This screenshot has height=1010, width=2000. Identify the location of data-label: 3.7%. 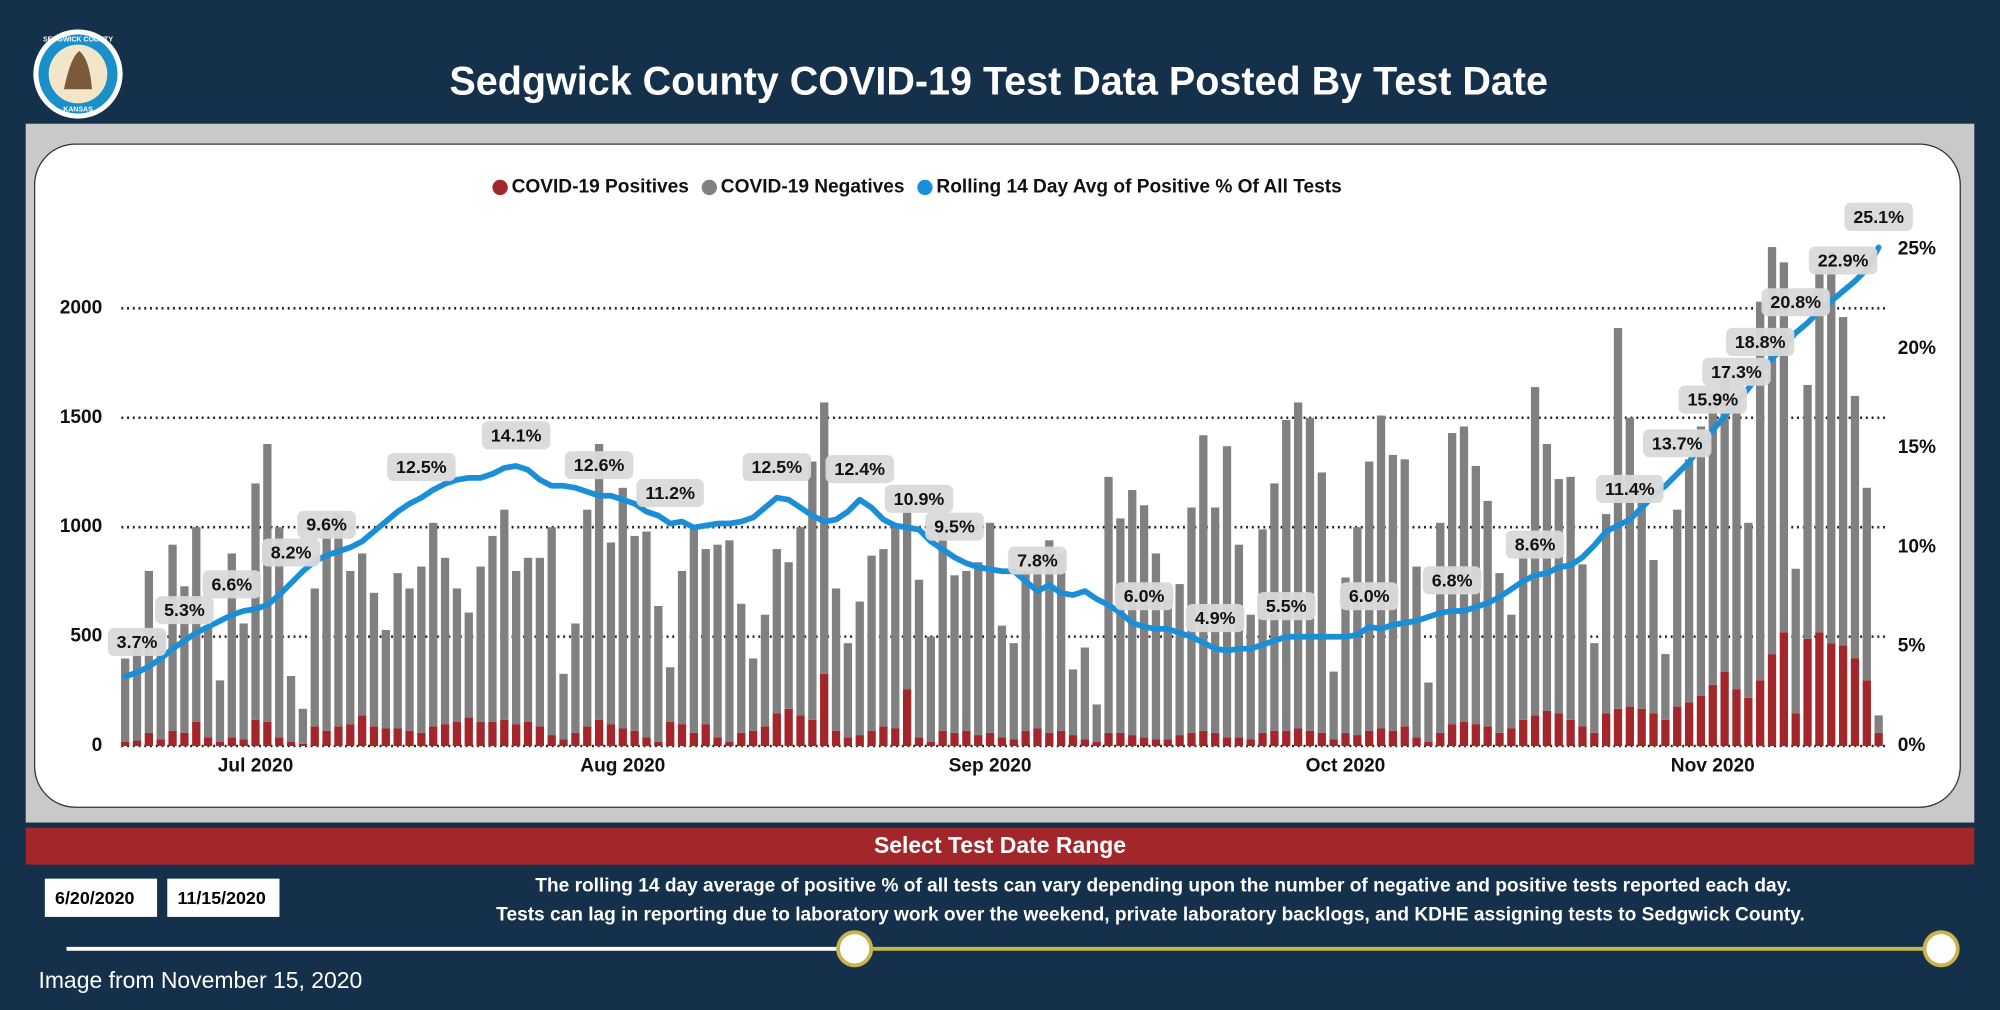
(137, 642).